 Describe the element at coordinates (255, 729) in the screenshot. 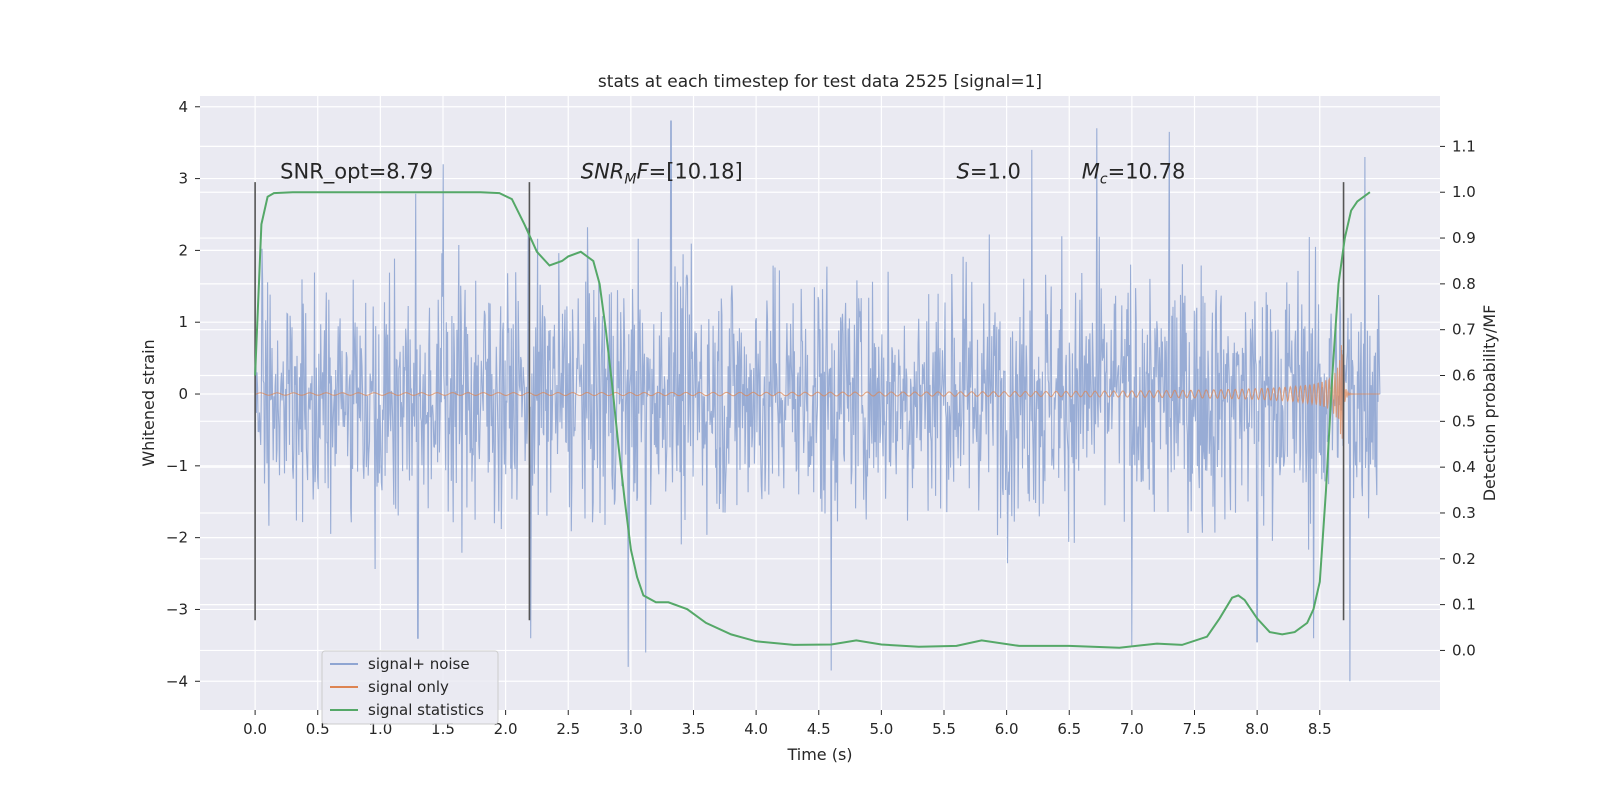

I see `x-tick-label: 0.0` at that location.